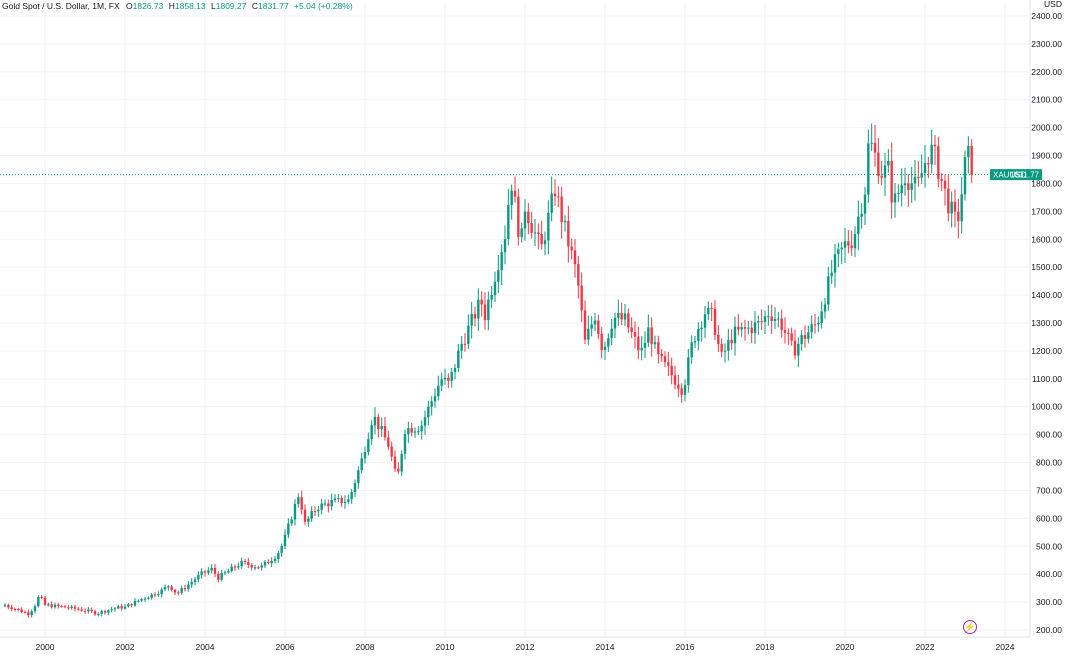 The image size is (1070, 662). I want to click on legend-high-label: H, so click(171, 6).